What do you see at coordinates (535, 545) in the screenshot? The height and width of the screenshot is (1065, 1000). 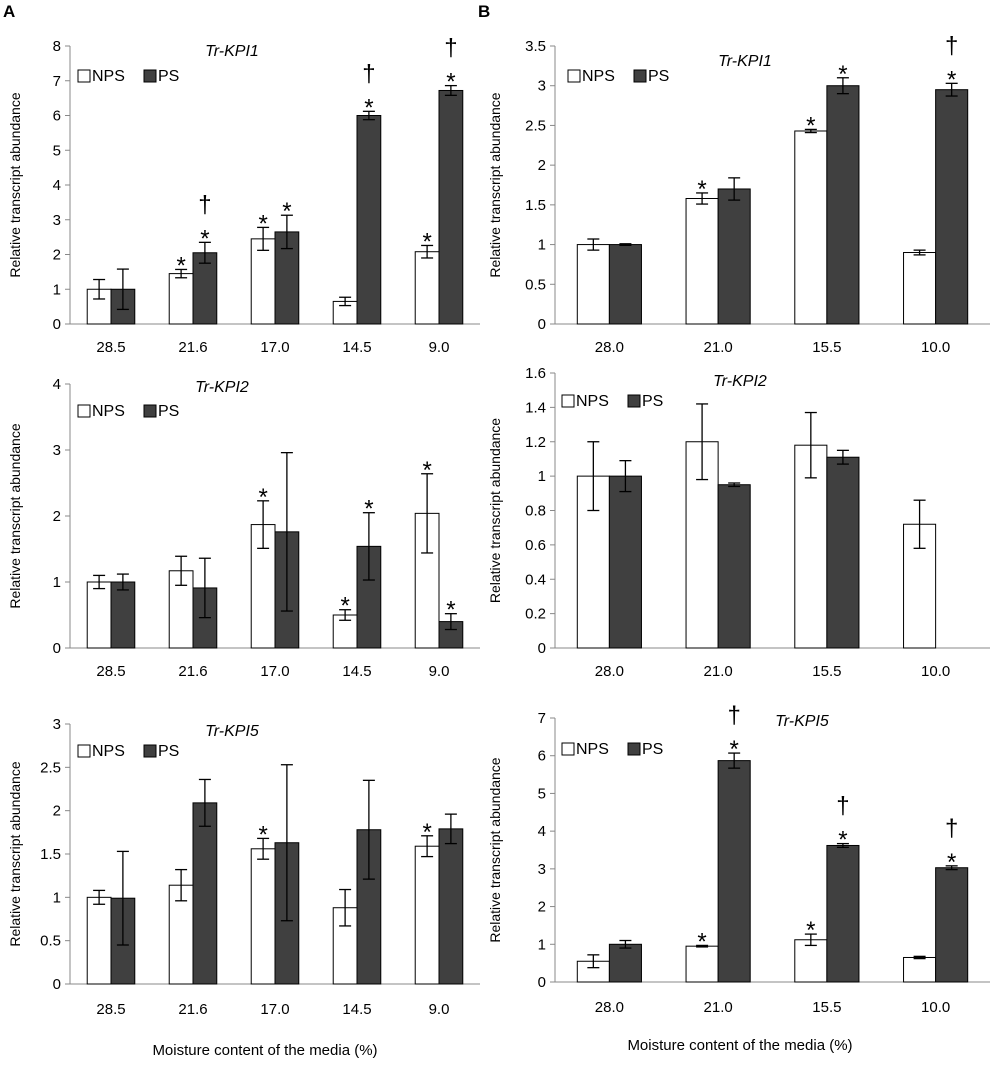 I see `y-tick-label: 0.6` at bounding box center [535, 545].